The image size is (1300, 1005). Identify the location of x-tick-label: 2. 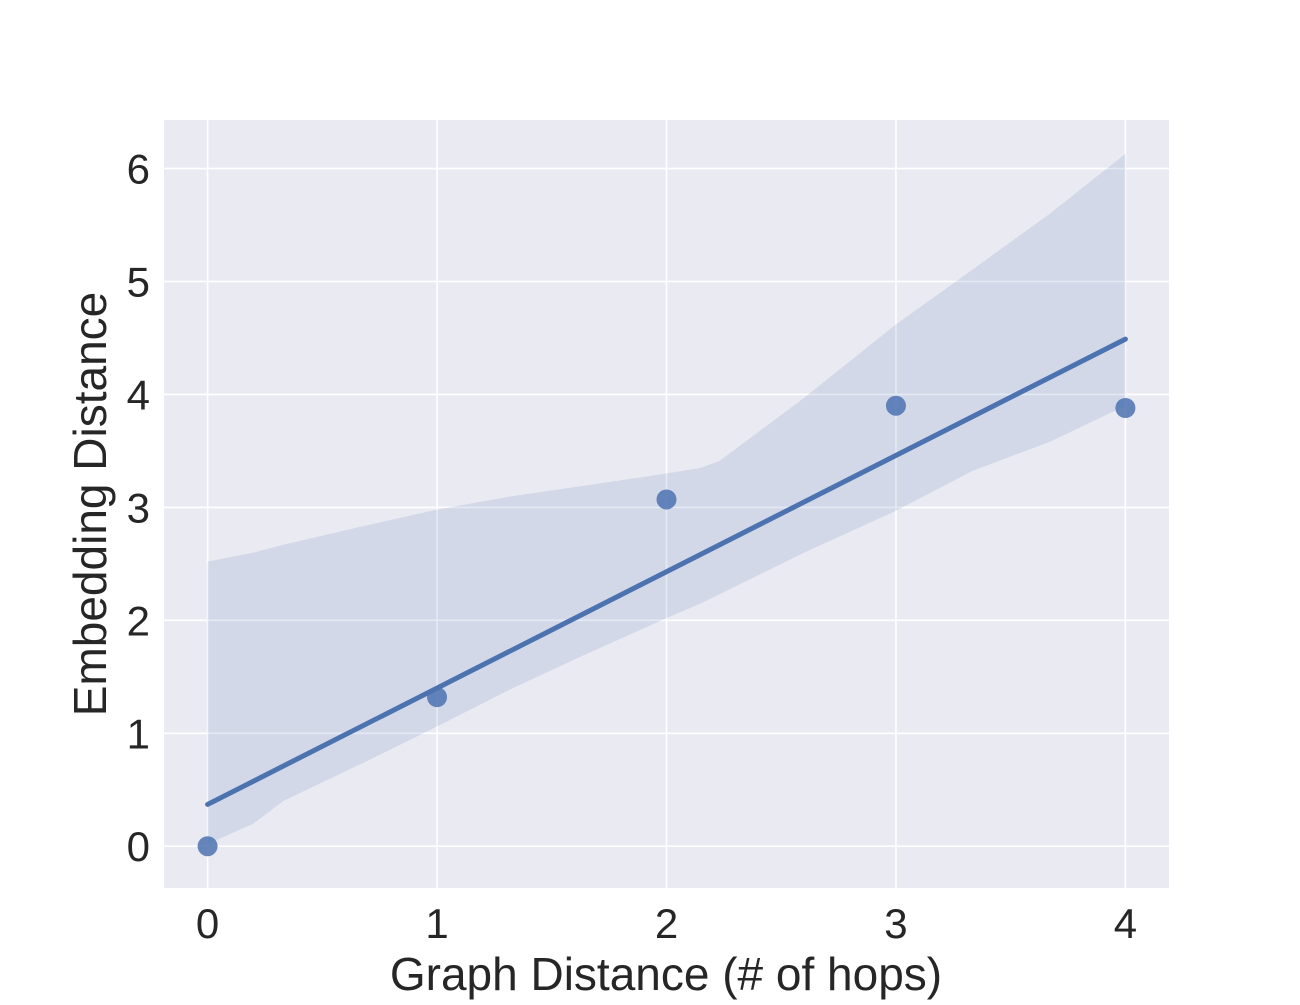
(666, 923).